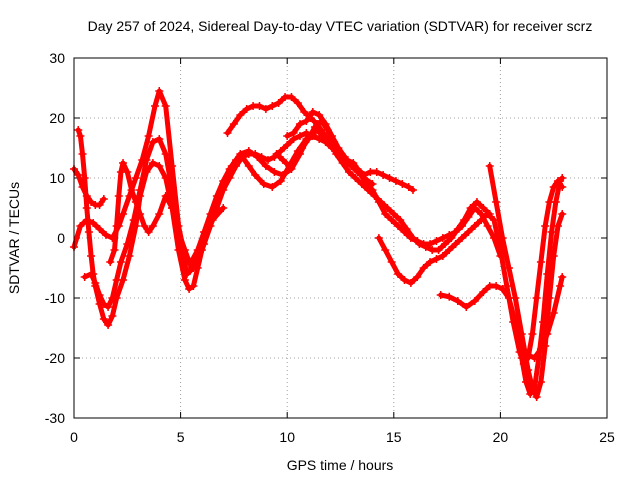 Image resolution: width=640 pixels, height=480 pixels. What do you see at coordinates (394, 437) in the screenshot?
I see `x-tick-label: 15` at bounding box center [394, 437].